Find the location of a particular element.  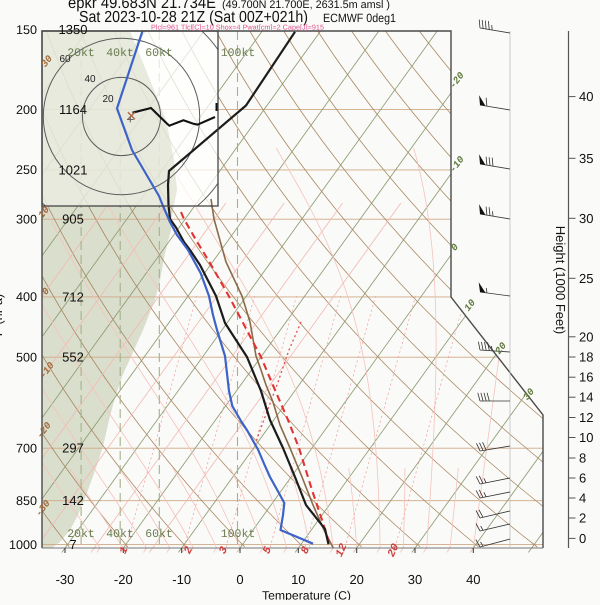

svg-text: 60 is located at coordinates (65, 59).